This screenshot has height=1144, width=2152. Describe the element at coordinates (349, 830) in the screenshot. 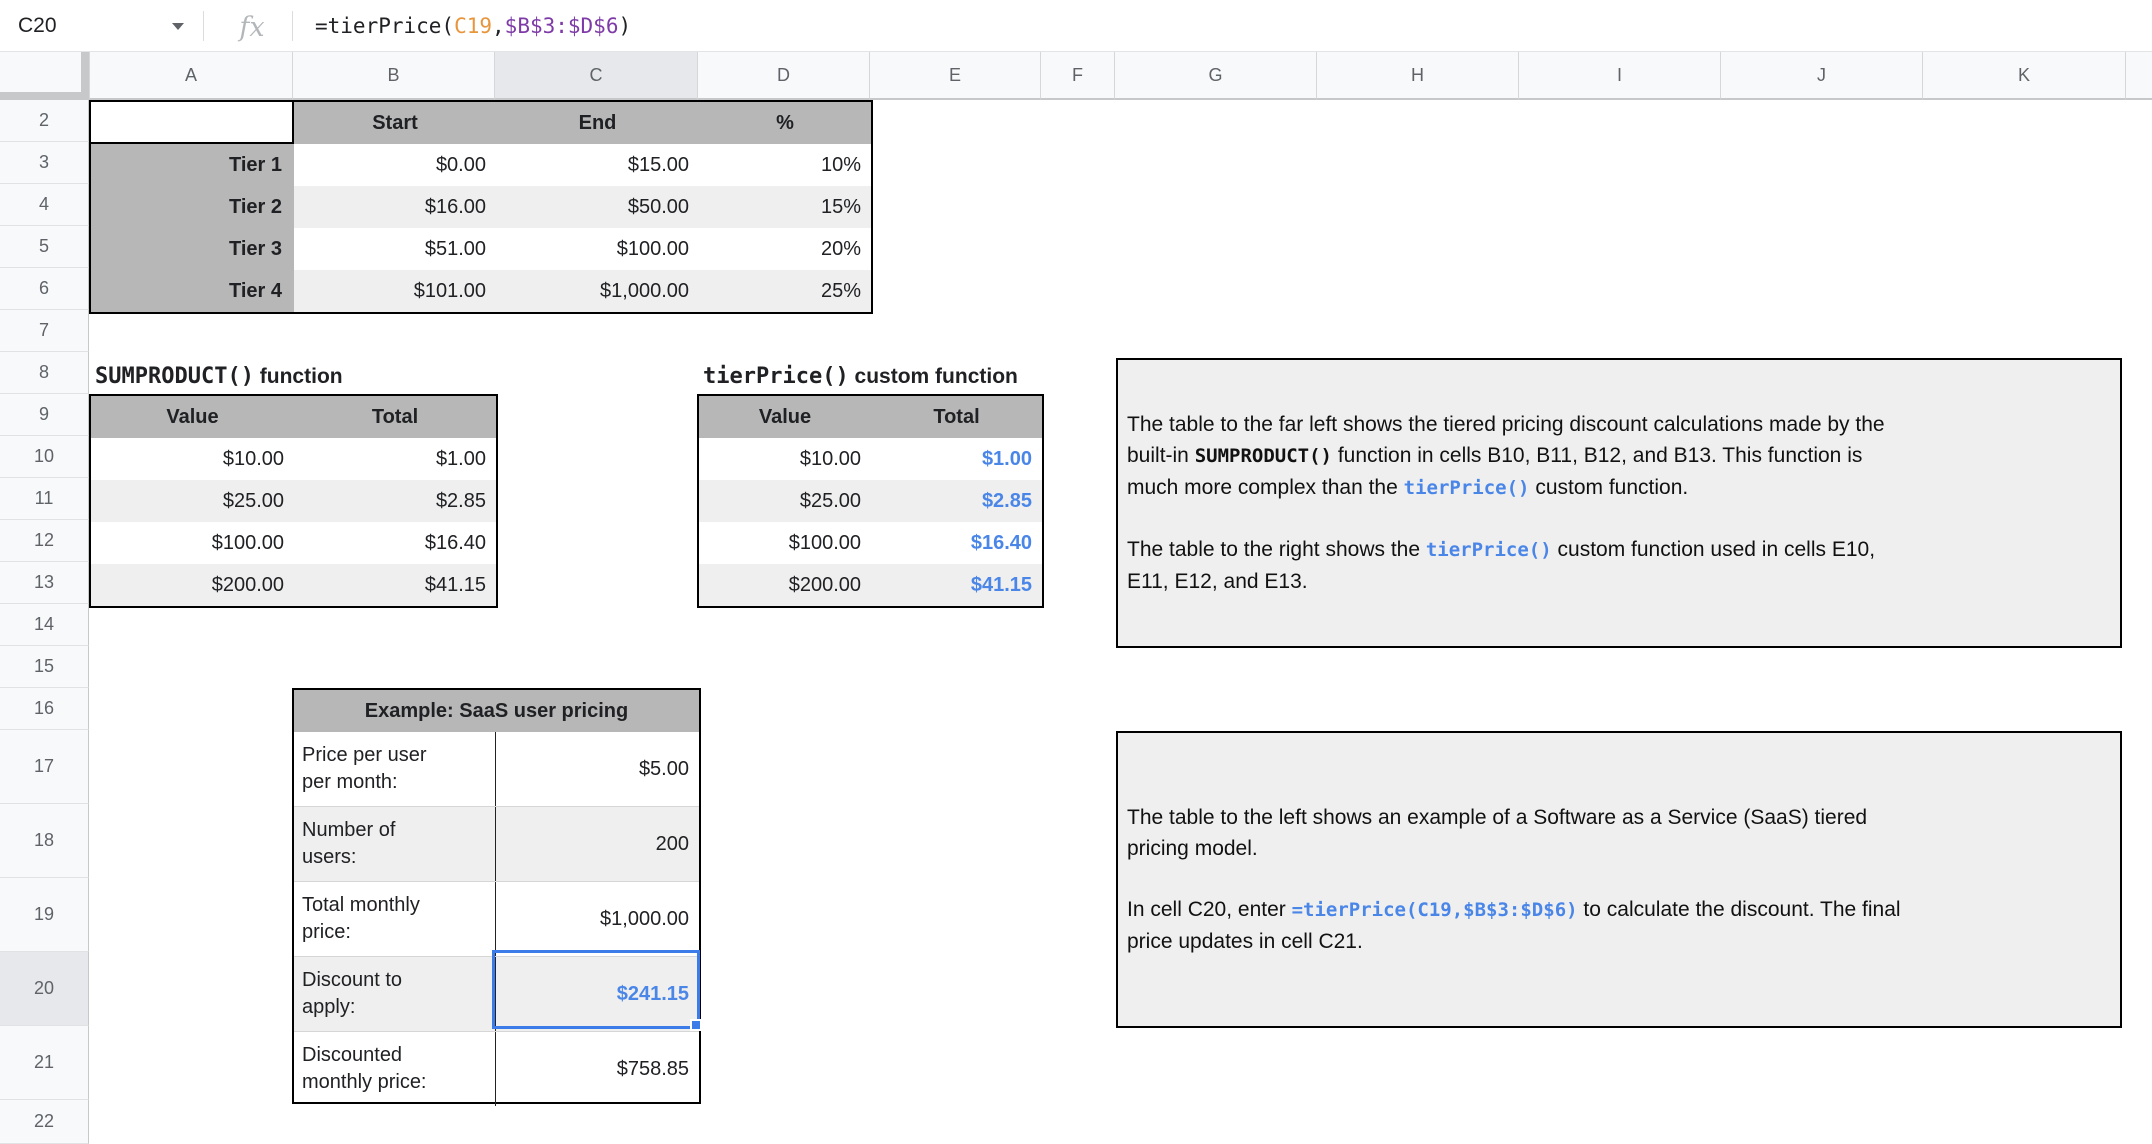

I see `example-label-line: Number of` at that location.